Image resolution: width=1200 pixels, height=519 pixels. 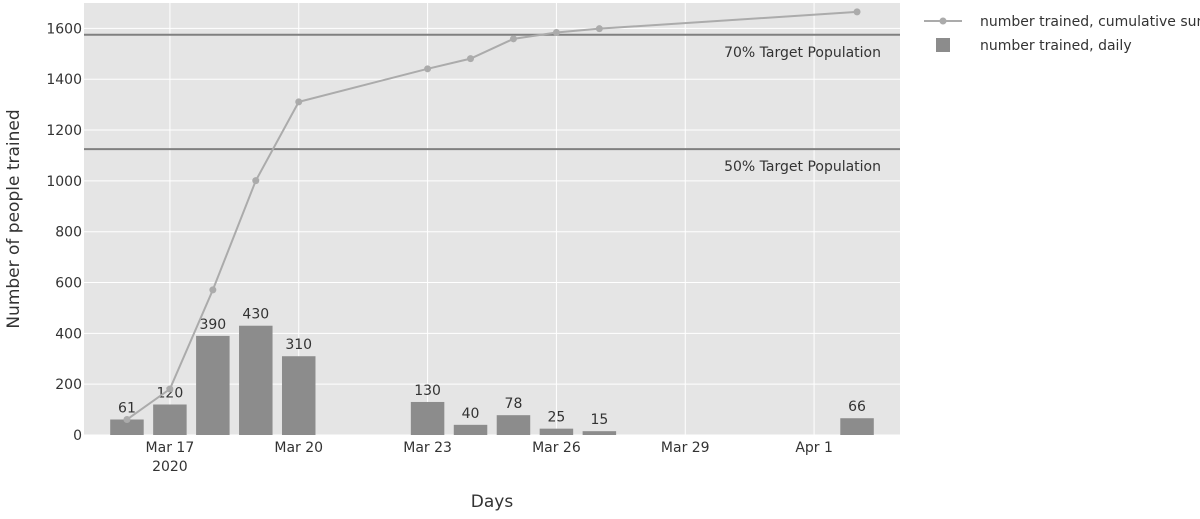 I want to click on x-tick-label: Apr 1, so click(x=814, y=448).